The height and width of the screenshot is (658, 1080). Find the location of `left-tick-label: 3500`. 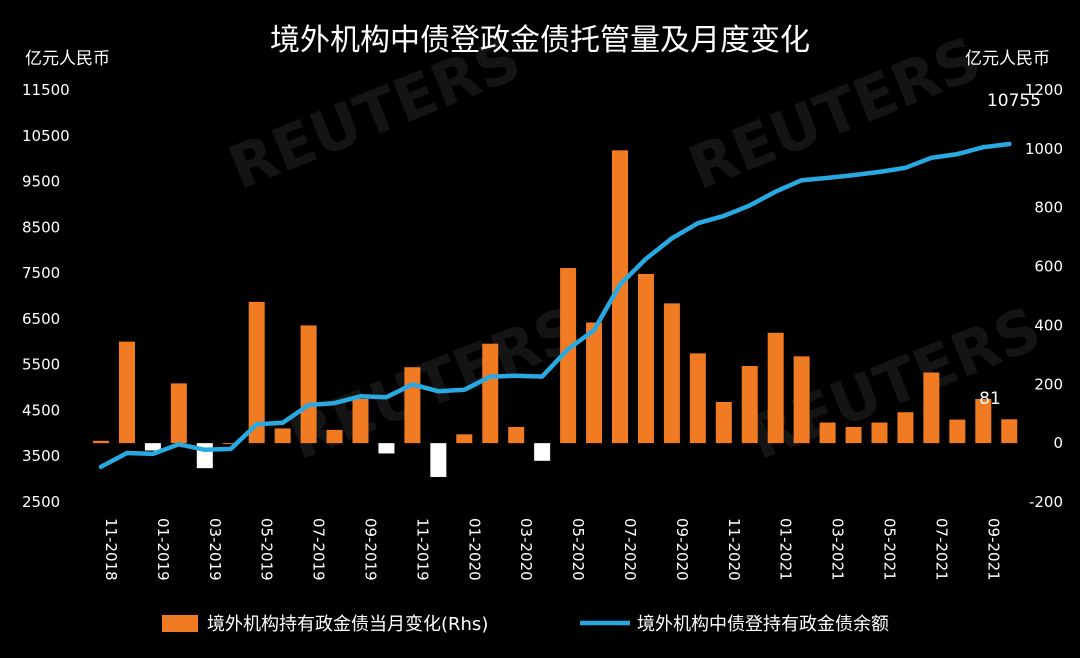

left-tick-label: 3500 is located at coordinates (41, 456).